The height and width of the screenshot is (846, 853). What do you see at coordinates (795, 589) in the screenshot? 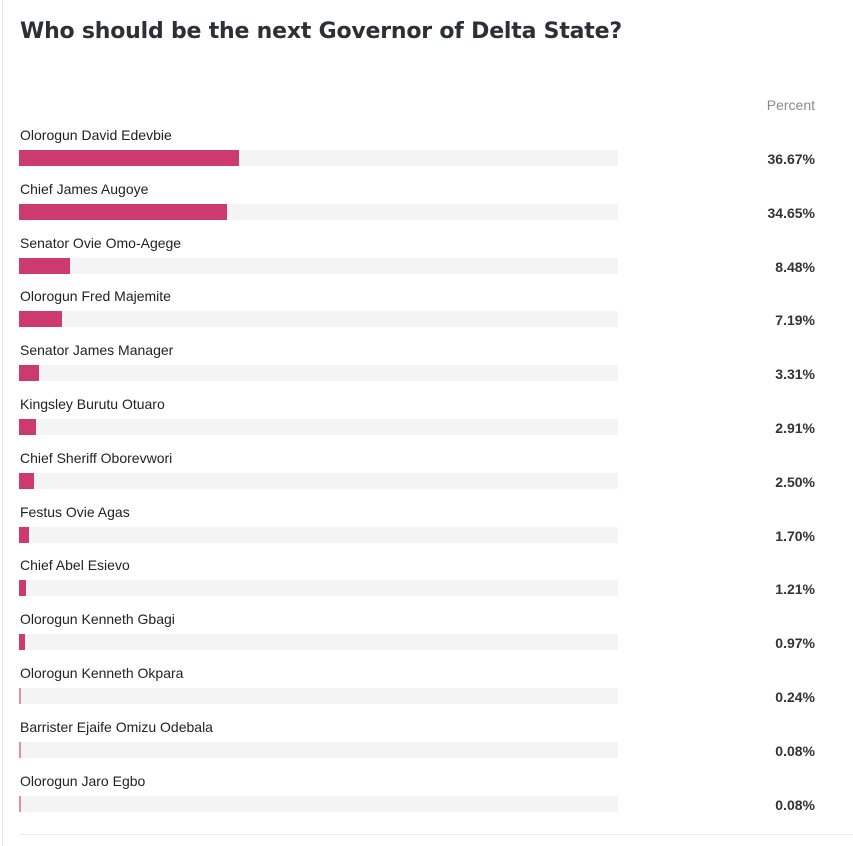
I see `bar-value-label: 1.21%` at bounding box center [795, 589].